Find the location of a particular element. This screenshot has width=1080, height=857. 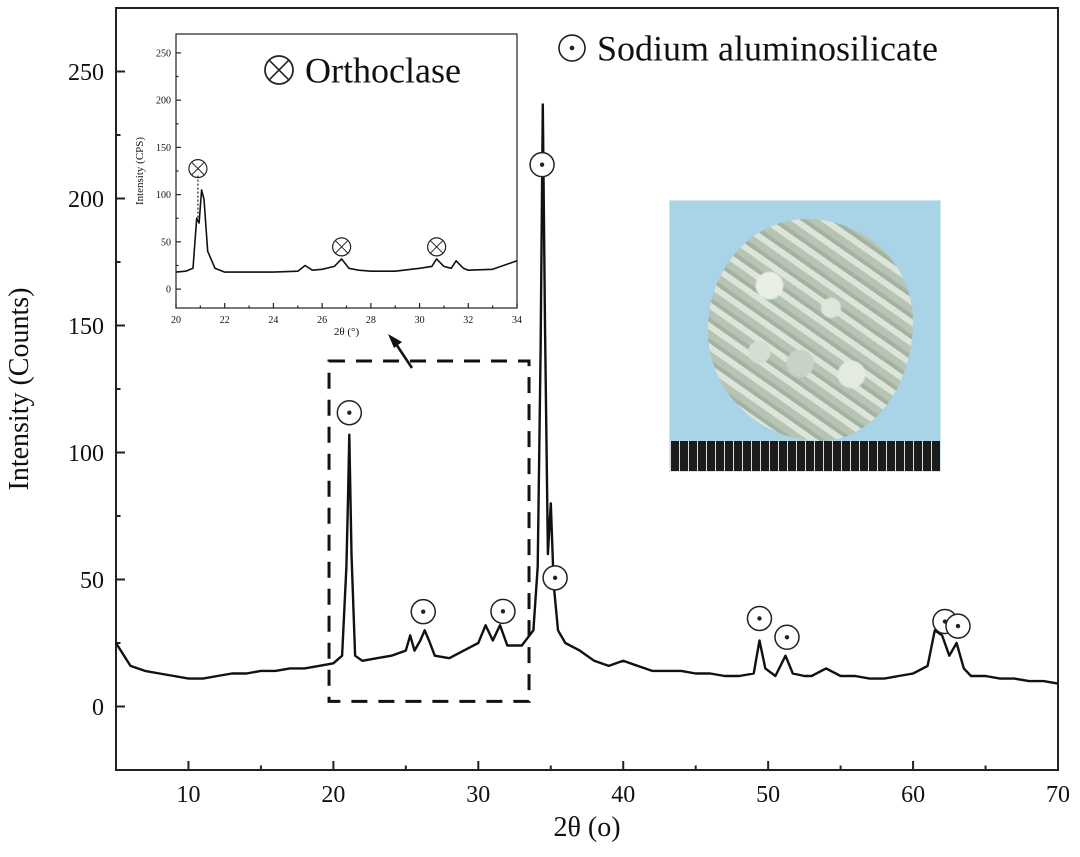

main-peak-marker-2-dot is located at coordinates (503, 611).